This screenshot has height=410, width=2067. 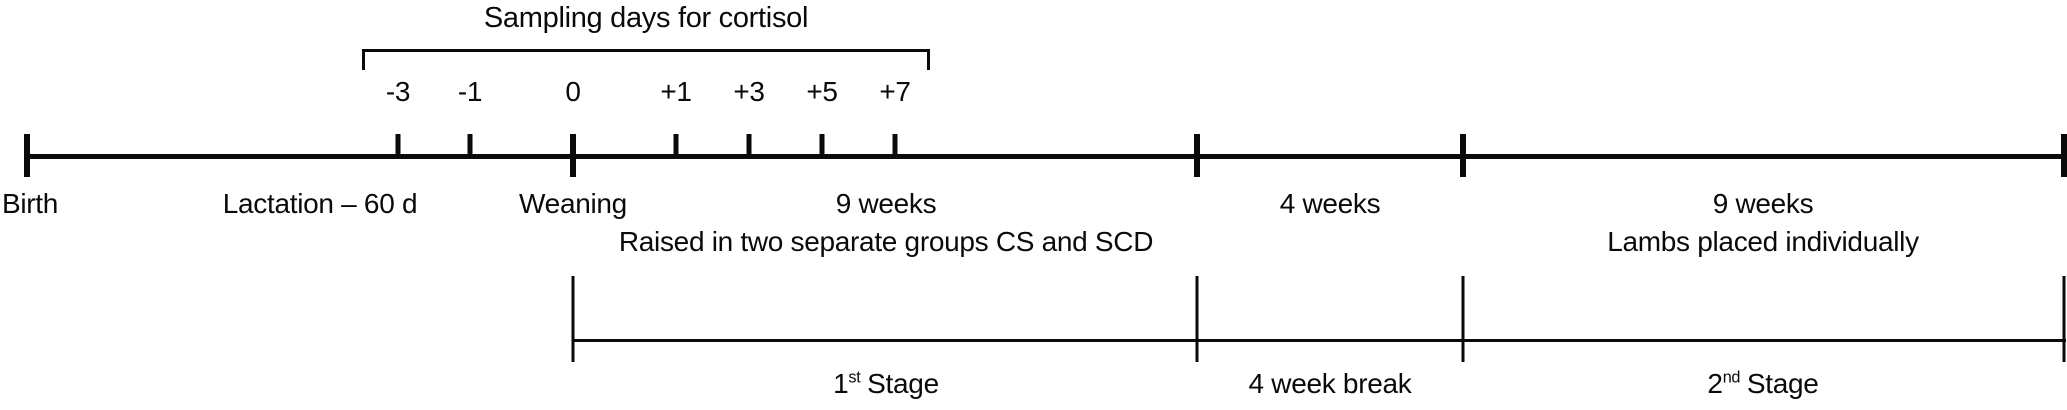 I want to click on stage-bracket-tick-stage1-end, so click(x=1197, y=319).